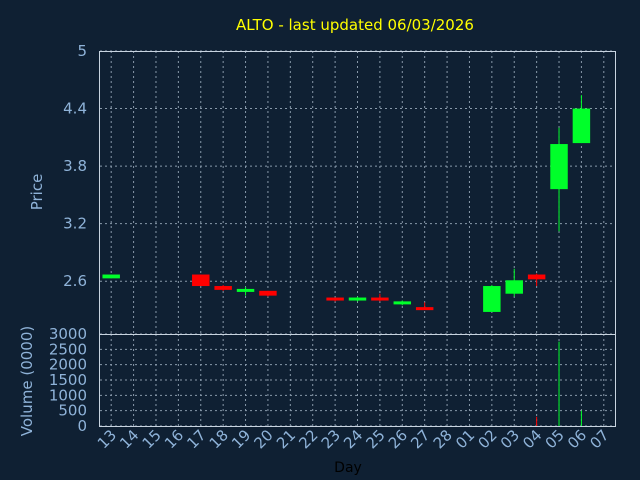 This screenshot has width=640, height=480. Describe the element at coordinates (559, 383) in the screenshot. I see `volume-series` at that location.